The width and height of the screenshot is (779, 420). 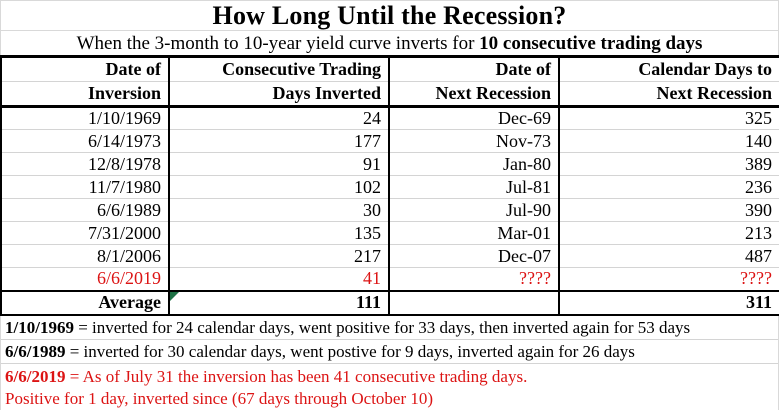 What do you see at coordinates (668, 187) in the screenshot?
I see `cell-calendar-days: 236` at bounding box center [668, 187].